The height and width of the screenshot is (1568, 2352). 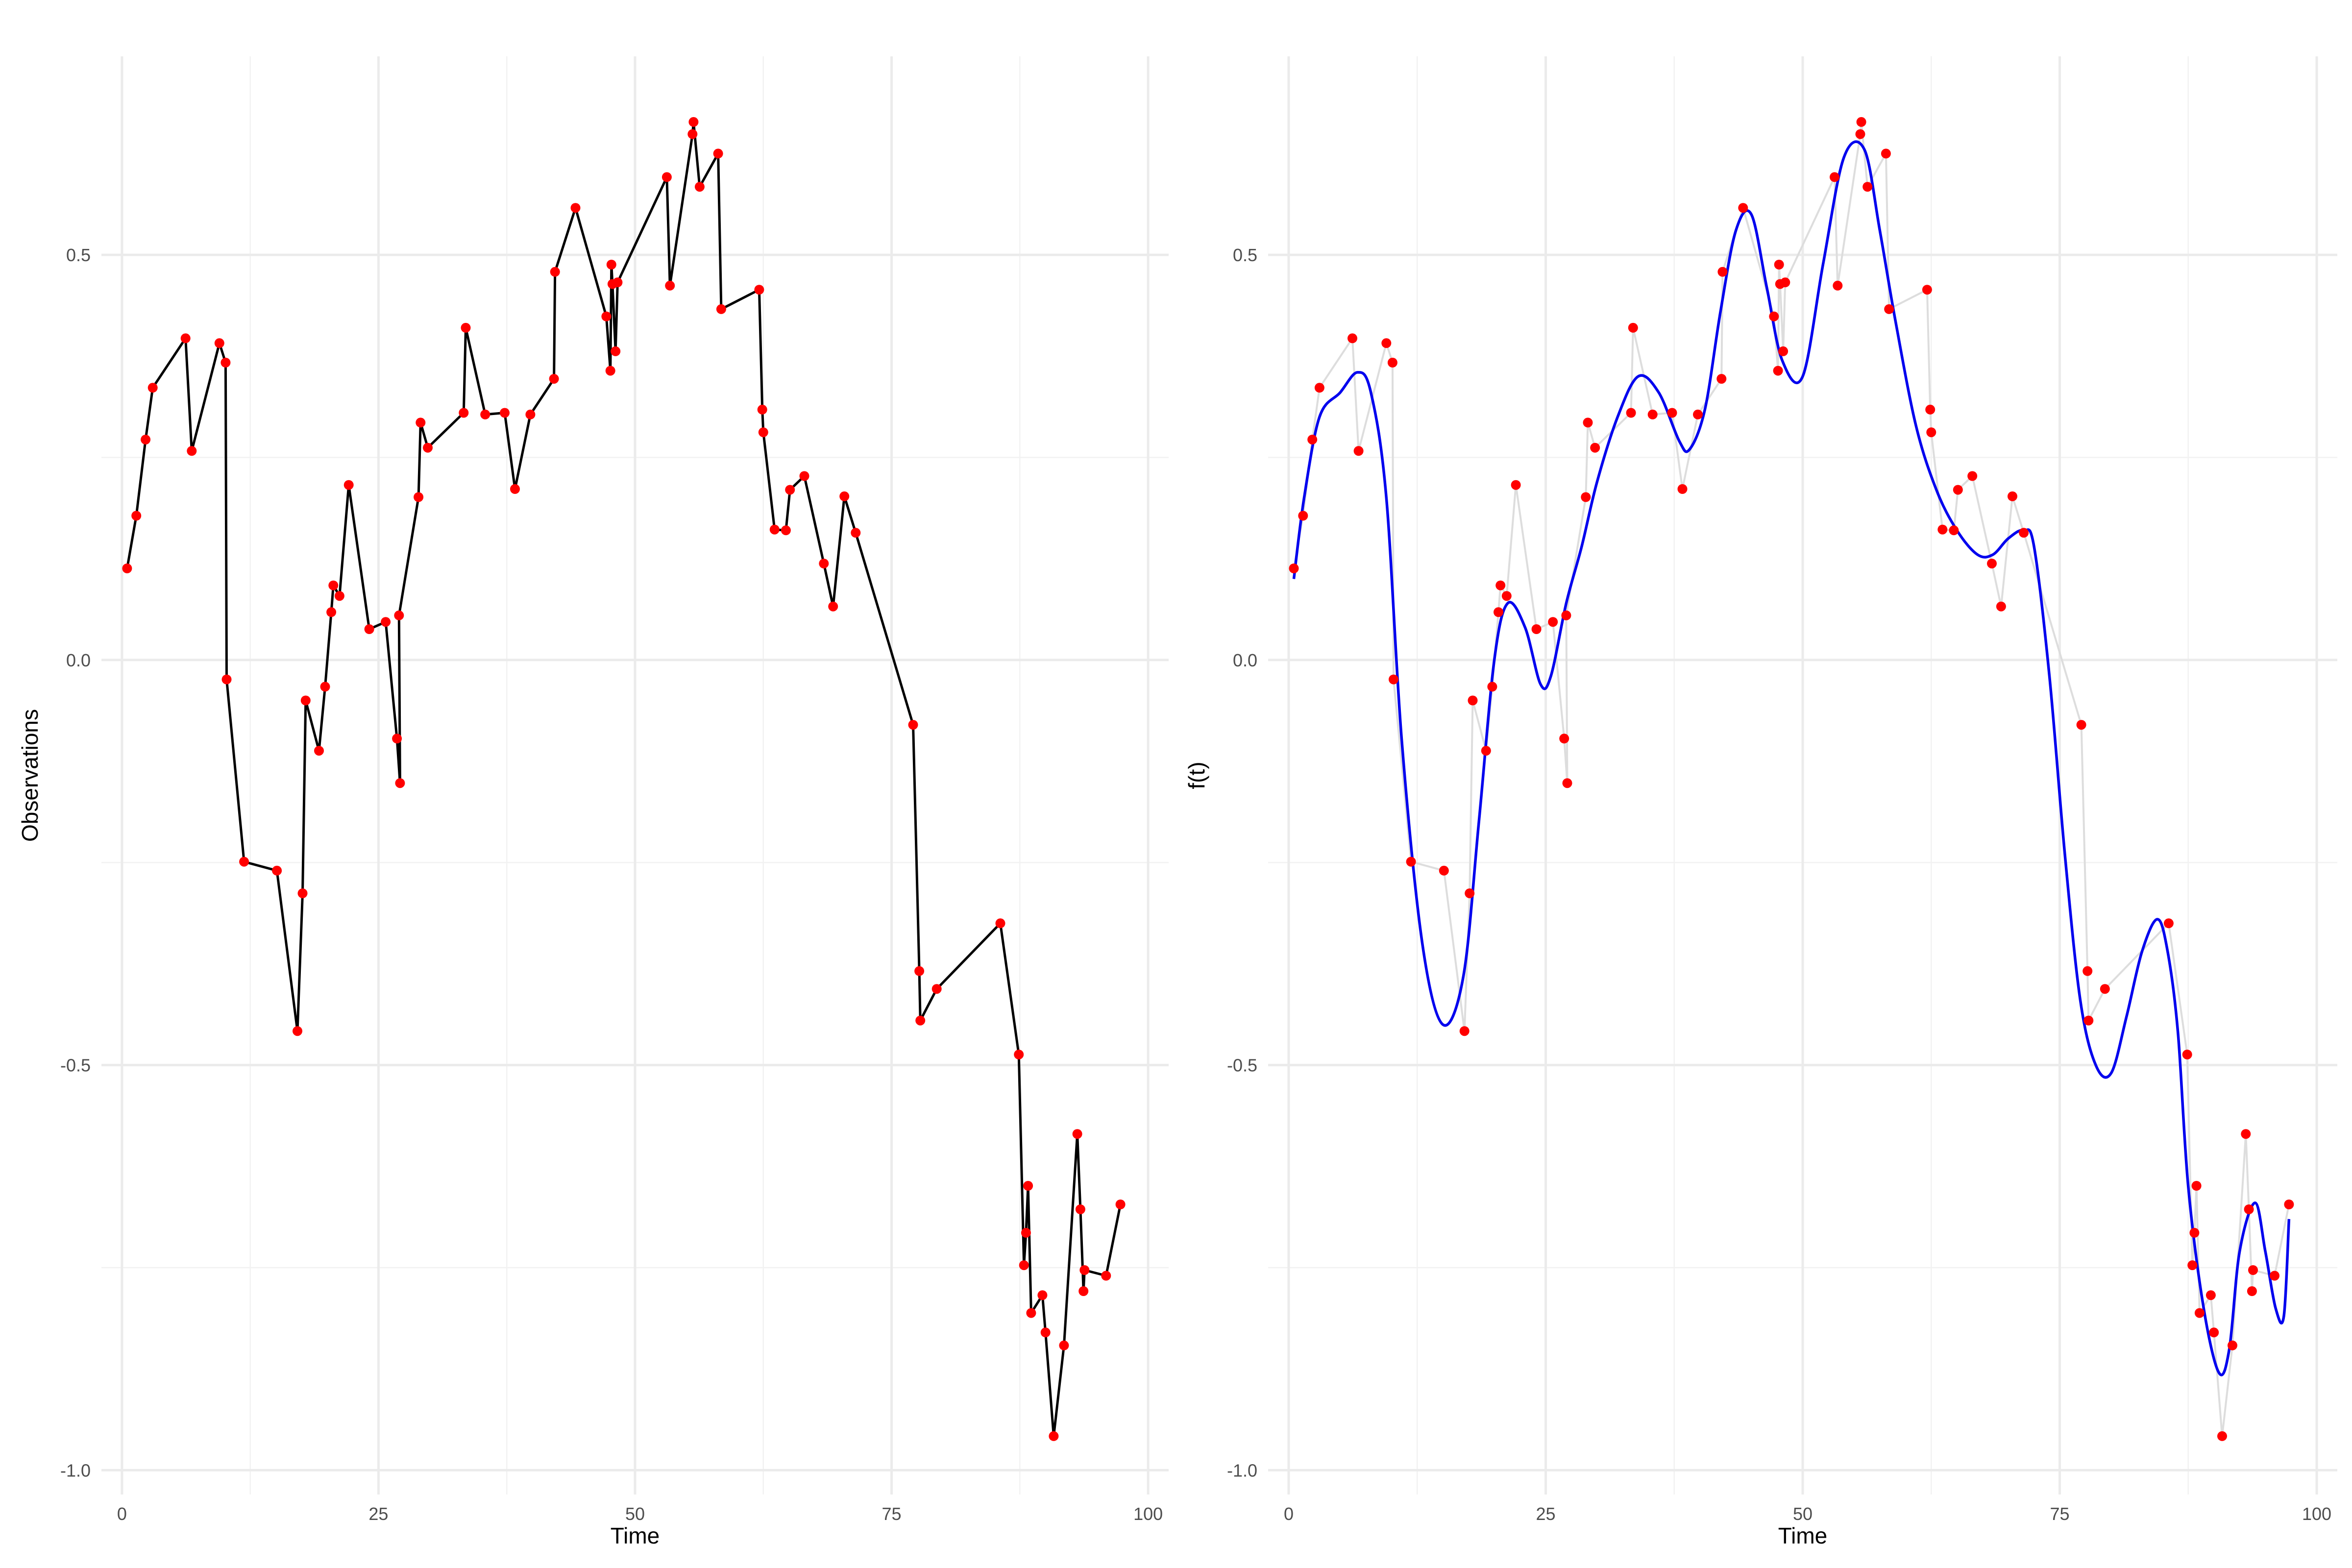 I want to click on left-panel-y-tick-labels: -1.0 -0.5 0.0 0.5, so click(x=75, y=862).